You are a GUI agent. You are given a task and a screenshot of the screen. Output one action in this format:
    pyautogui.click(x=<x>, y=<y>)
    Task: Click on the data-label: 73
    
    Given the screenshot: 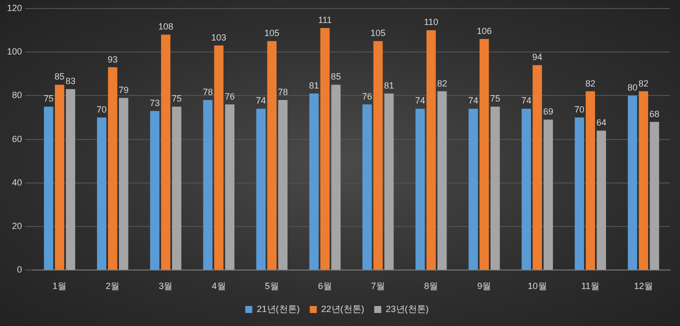 What is the action you would take?
    pyautogui.click(x=155, y=103)
    